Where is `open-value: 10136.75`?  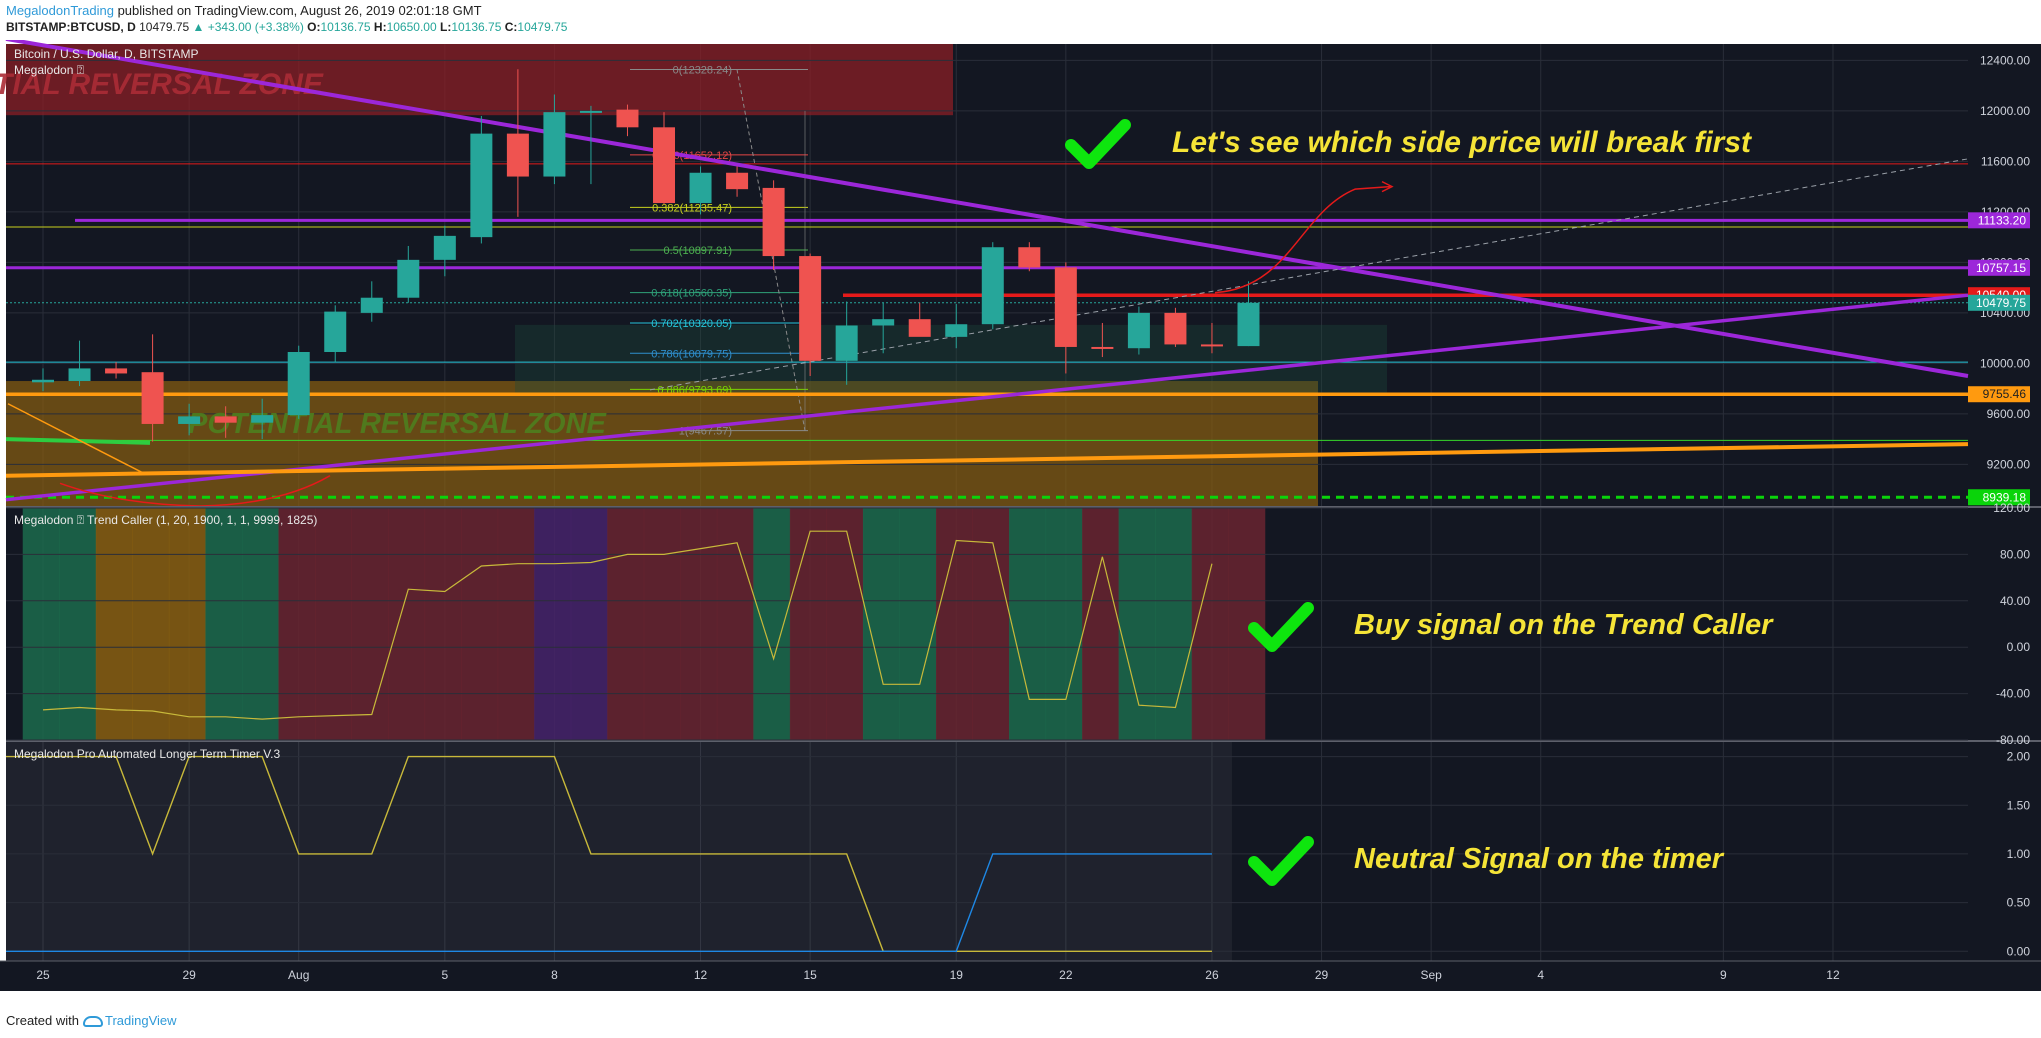 open-value: 10136.75 is located at coordinates (345, 27).